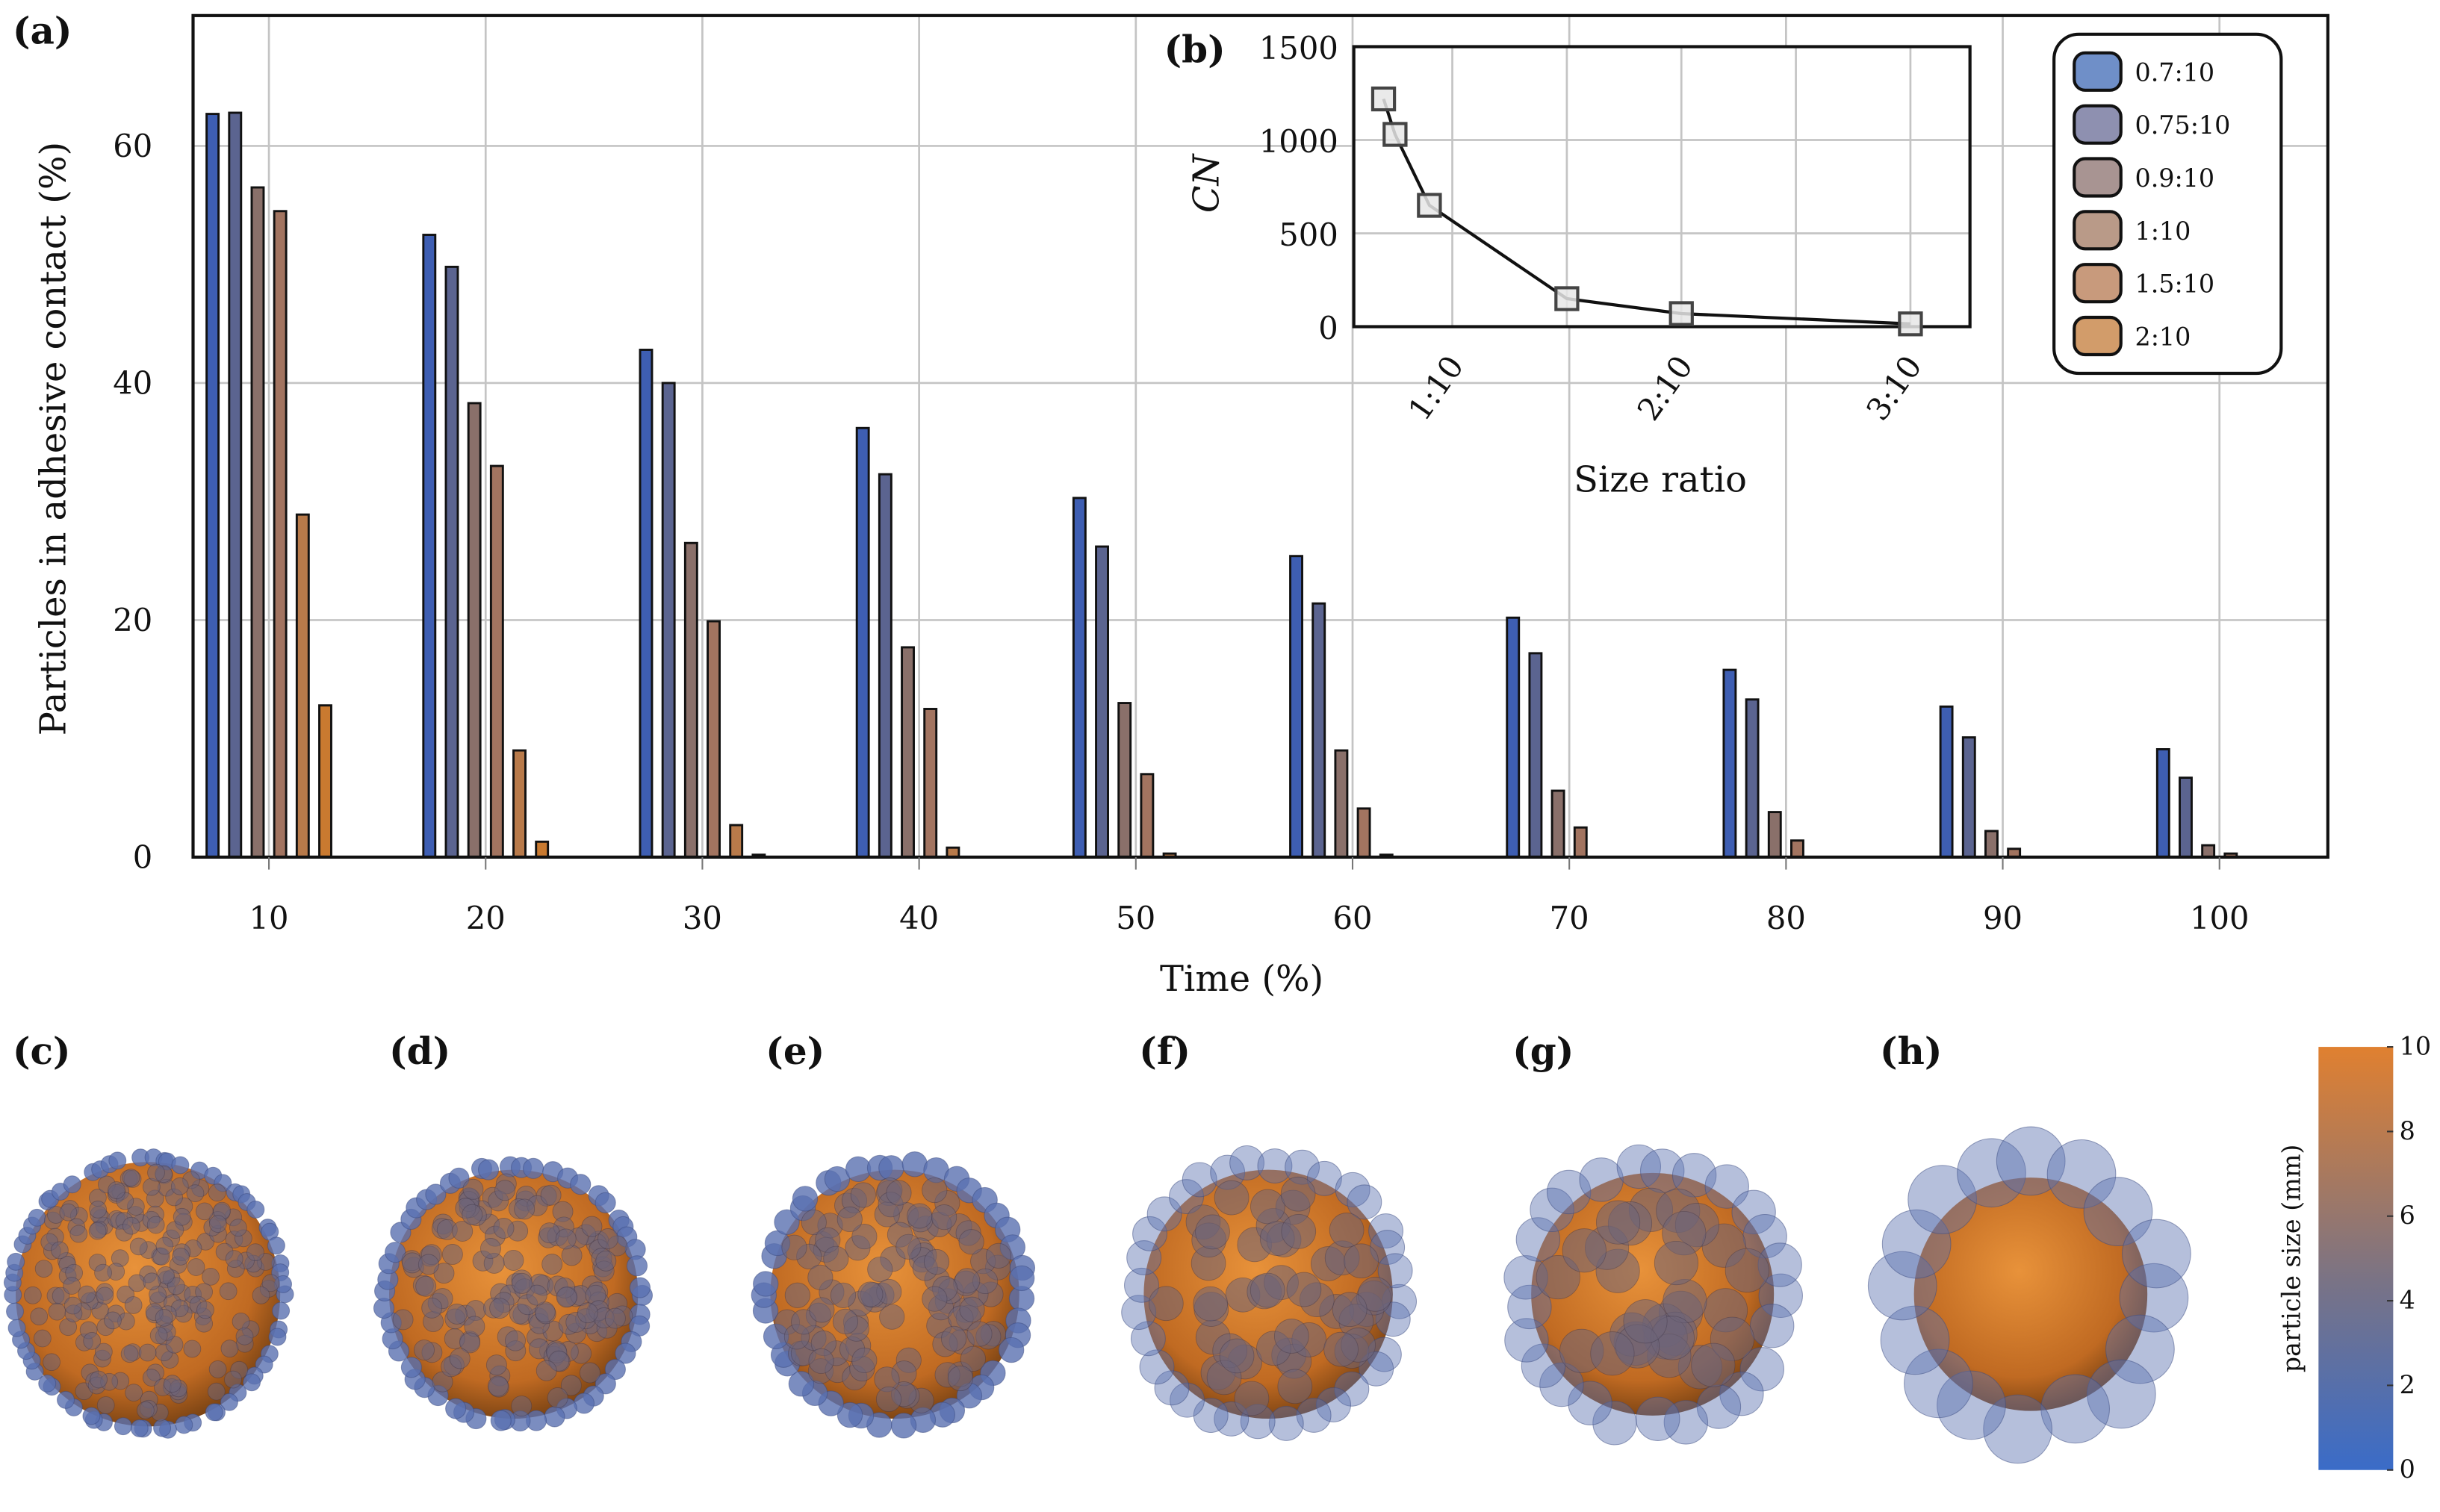  Describe the element at coordinates (2407, 1300) in the screenshot. I see `colorbar-tick-label: 4` at that location.